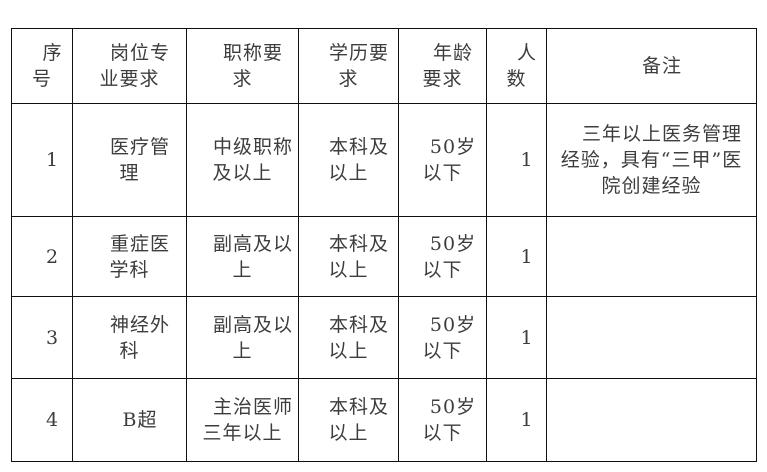  Describe the element at coordinates (129, 79) in the screenshot. I see `header-text: 业要求` at that location.